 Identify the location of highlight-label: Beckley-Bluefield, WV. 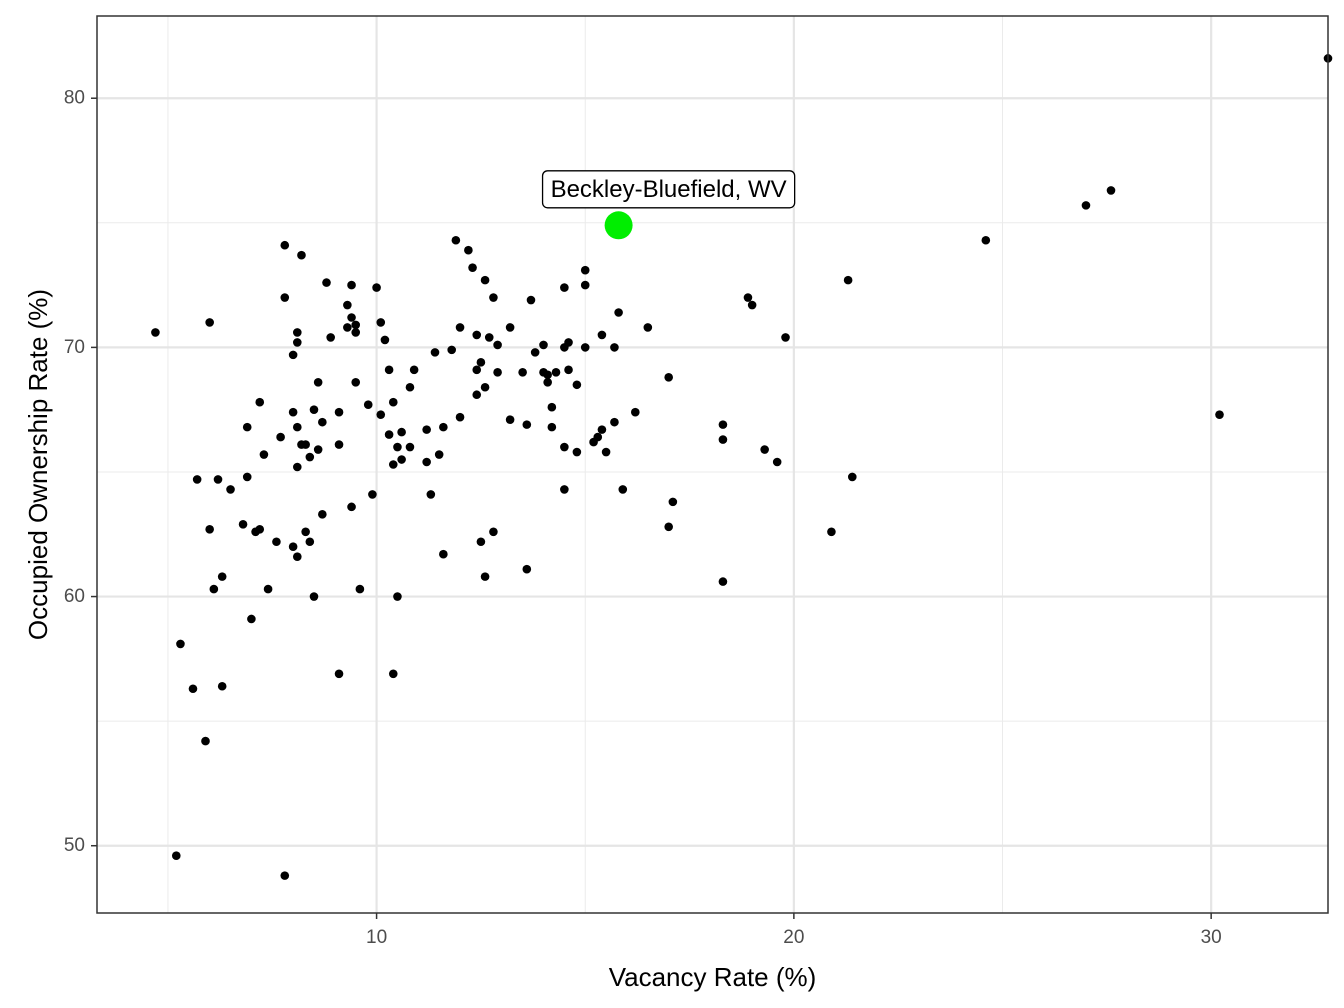
(669, 189).